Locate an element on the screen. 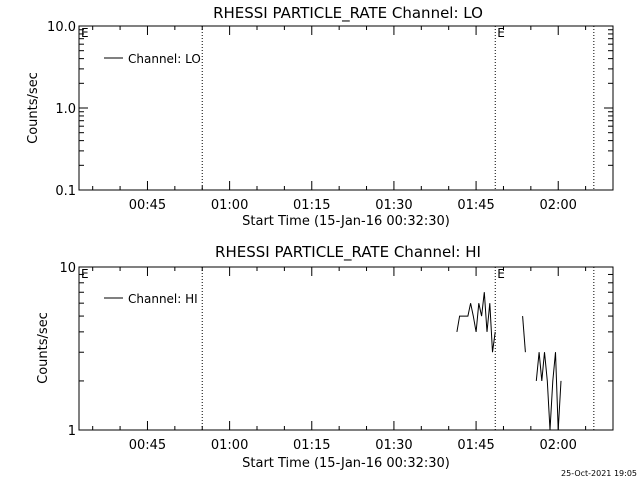  chart-title: RHESSI PARTICLE_RATE Channel: LO is located at coordinates (348, 13).